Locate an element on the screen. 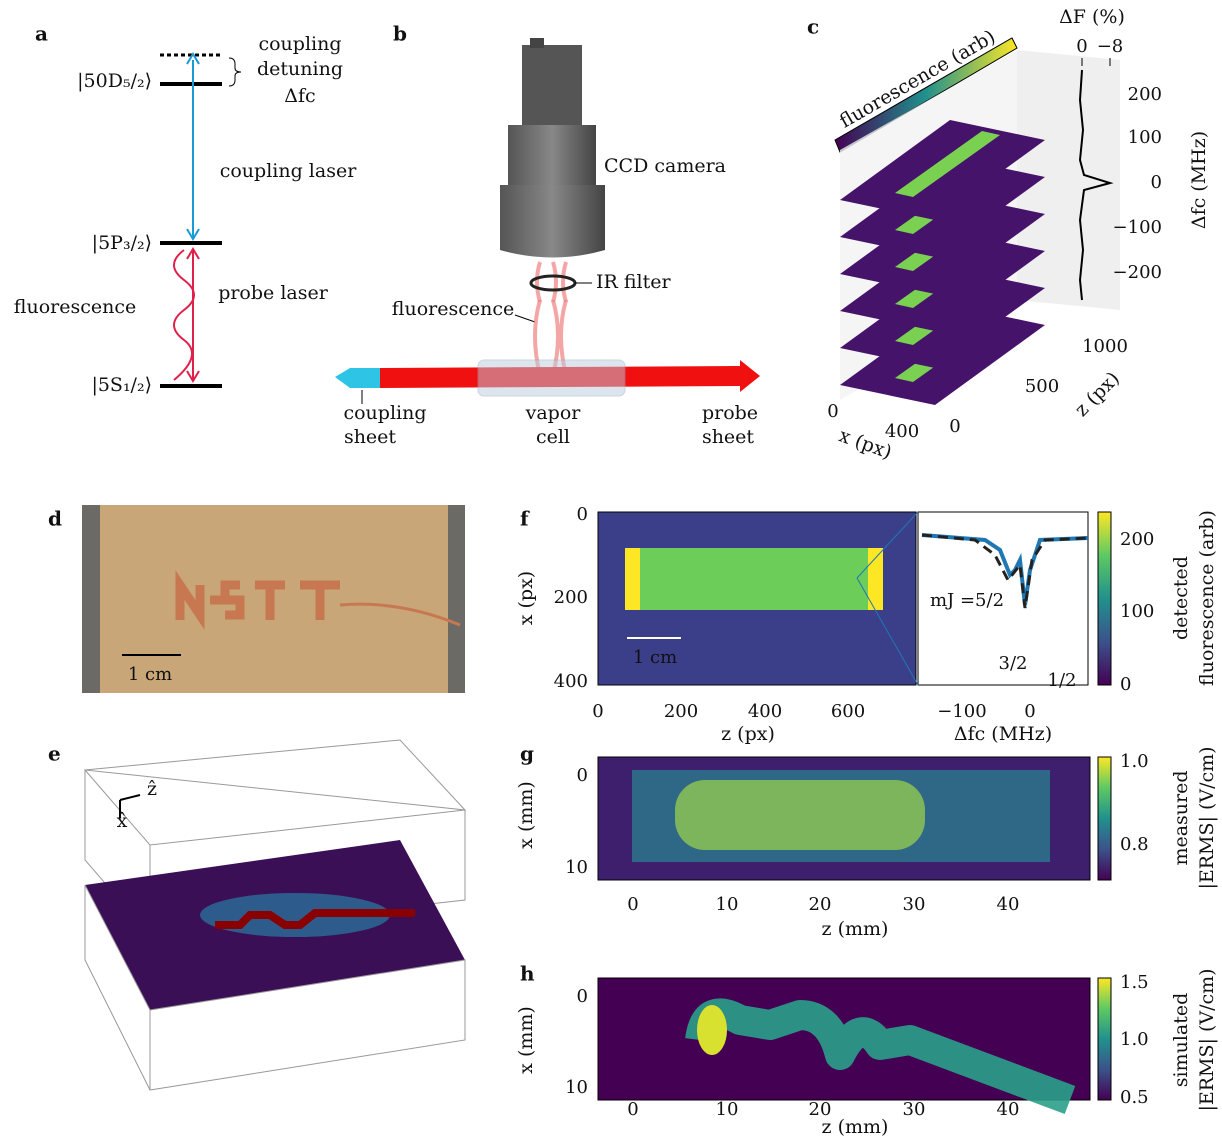 Image resolution: width=1222 pixels, height=1144 pixels. state-label: |5S₁/₂⟩ is located at coordinates (121, 385).